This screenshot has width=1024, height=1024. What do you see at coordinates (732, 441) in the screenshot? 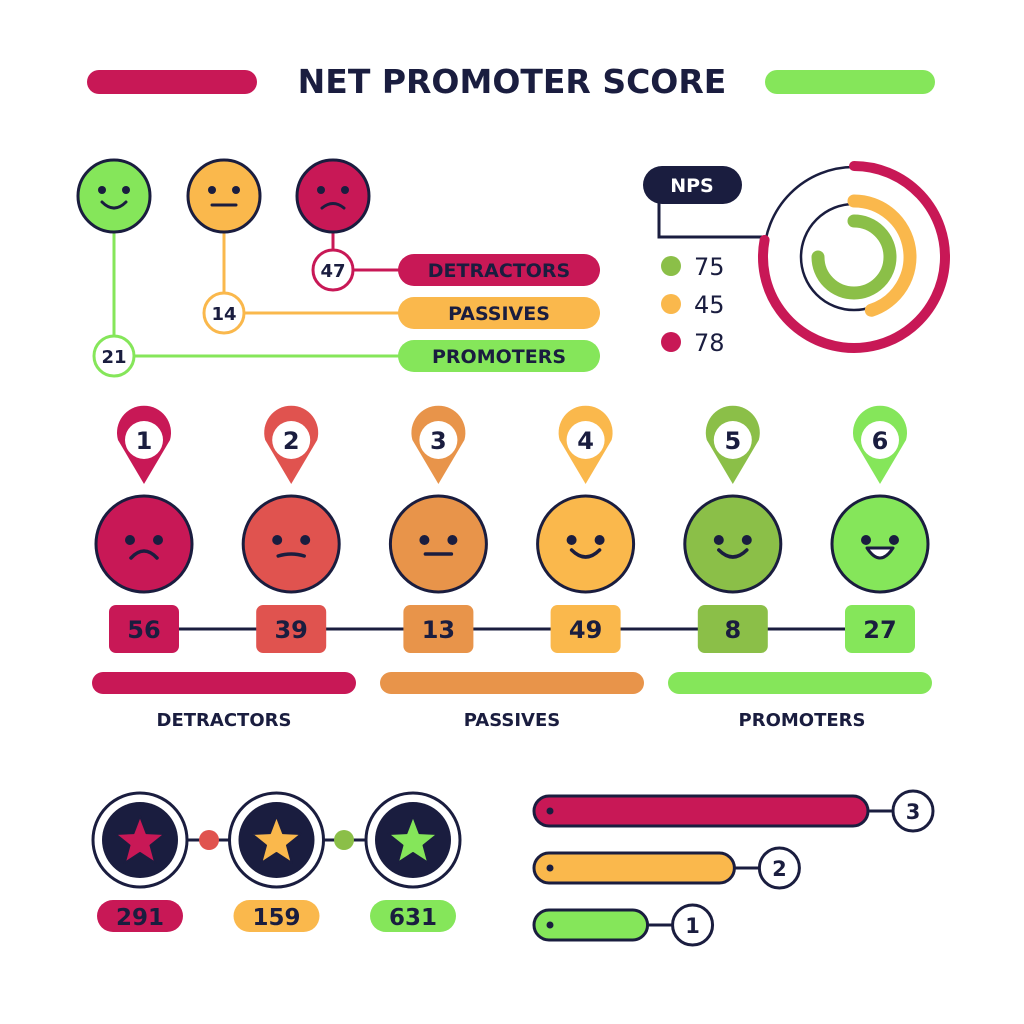
I see `scale-number: 5` at bounding box center [732, 441].